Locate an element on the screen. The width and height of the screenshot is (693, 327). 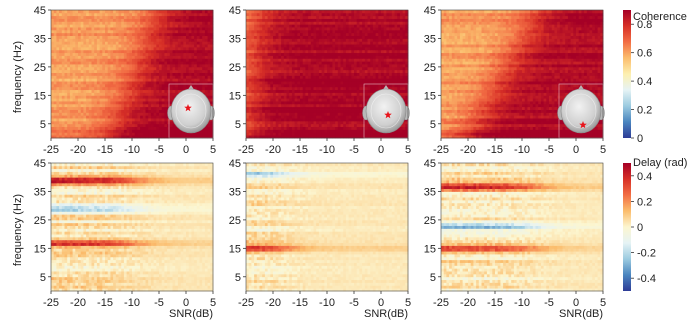
colorbar-tick-label: -0.2 is located at coordinates (646, 254).